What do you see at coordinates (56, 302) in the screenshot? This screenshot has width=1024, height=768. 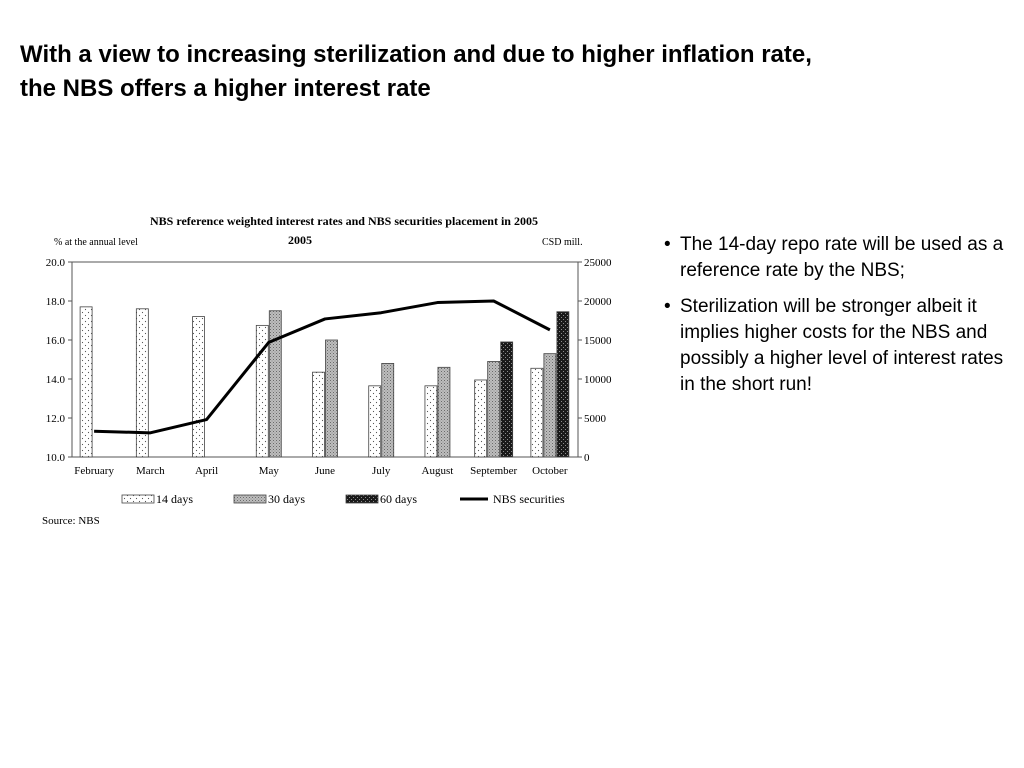 I see `left-tick-label: 18.0` at bounding box center [56, 302].